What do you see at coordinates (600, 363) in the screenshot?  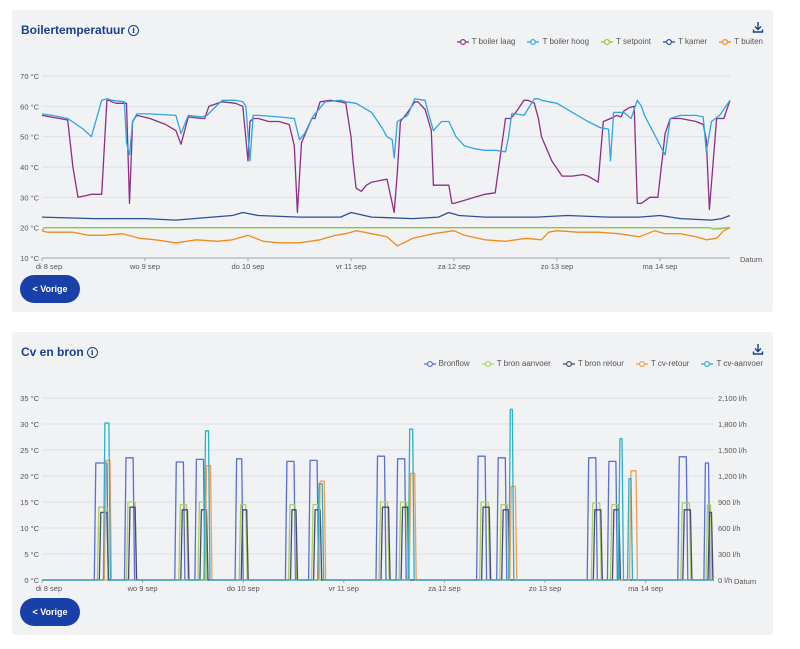 I see `legend-label: T bron retour` at bounding box center [600, 363].